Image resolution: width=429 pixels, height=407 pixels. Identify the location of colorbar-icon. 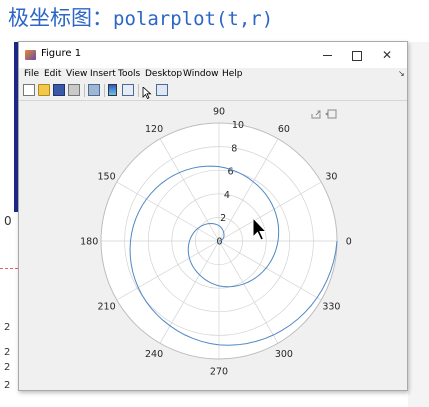
(112, 90).